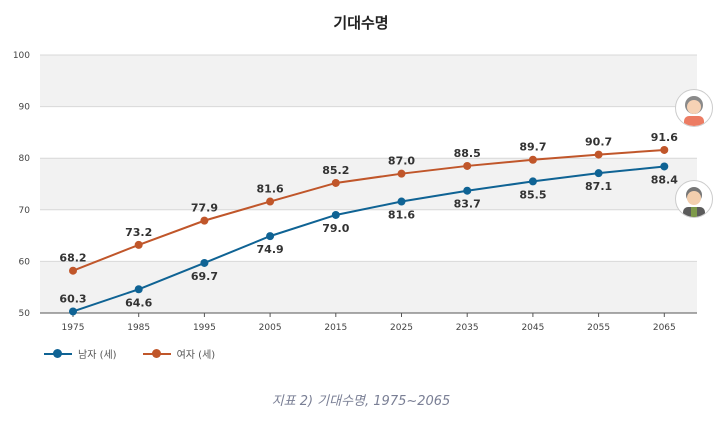  Describe the element at coordinates (664, 179) in the screenshot. I see `data-label: 88.4` at that location.